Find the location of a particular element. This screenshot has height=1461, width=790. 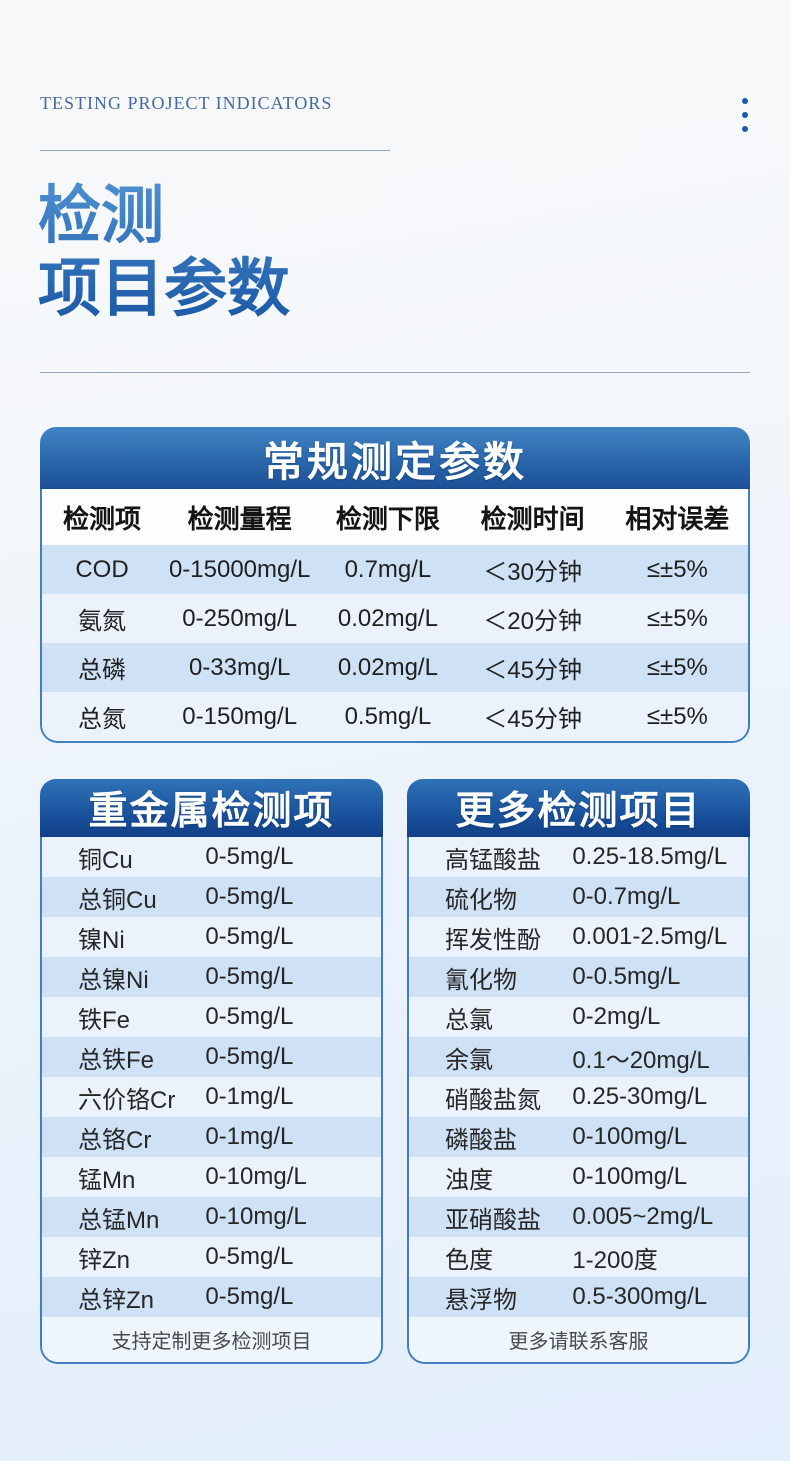

main-table-cell: 氨氮 is located at coordinates (102, 618).